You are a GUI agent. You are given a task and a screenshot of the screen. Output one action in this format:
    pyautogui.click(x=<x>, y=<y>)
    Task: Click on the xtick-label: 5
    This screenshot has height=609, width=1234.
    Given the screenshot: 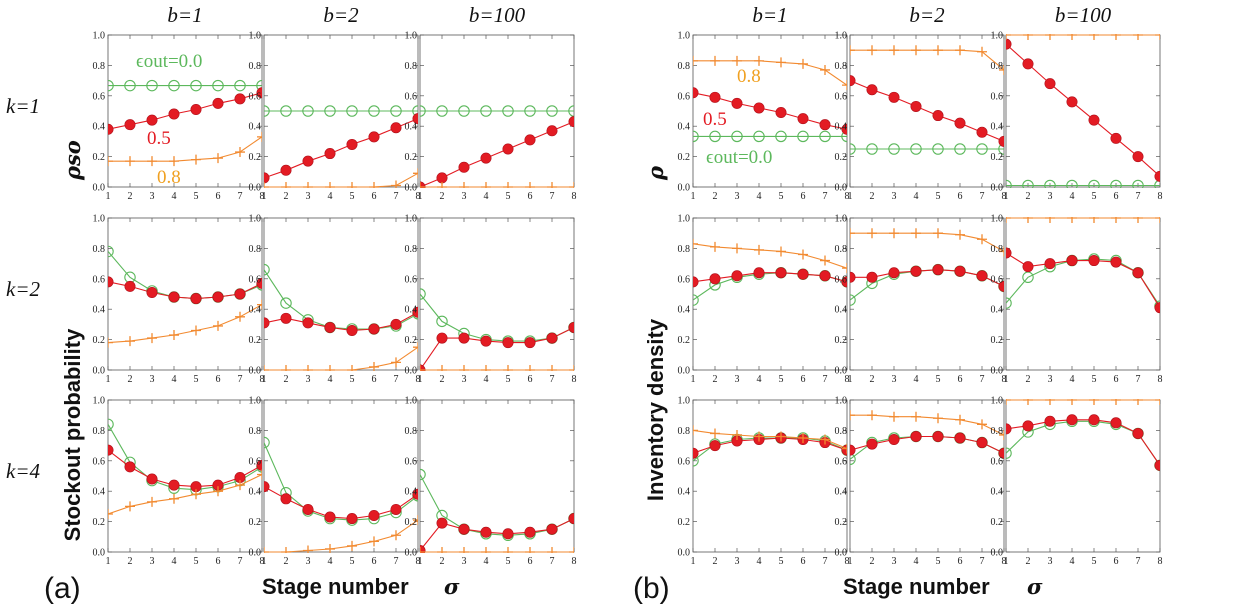 What is the action you would take?
    pyautogui.click(x=508, y=379)
    